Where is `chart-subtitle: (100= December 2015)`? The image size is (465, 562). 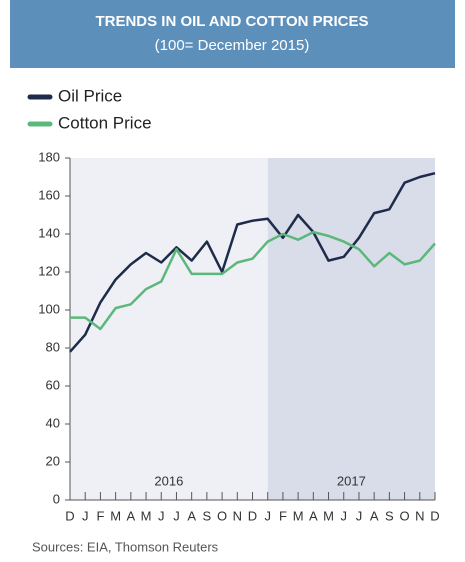
chart-subtitle: (100= December 2015) is located at coordinates (232, 45).